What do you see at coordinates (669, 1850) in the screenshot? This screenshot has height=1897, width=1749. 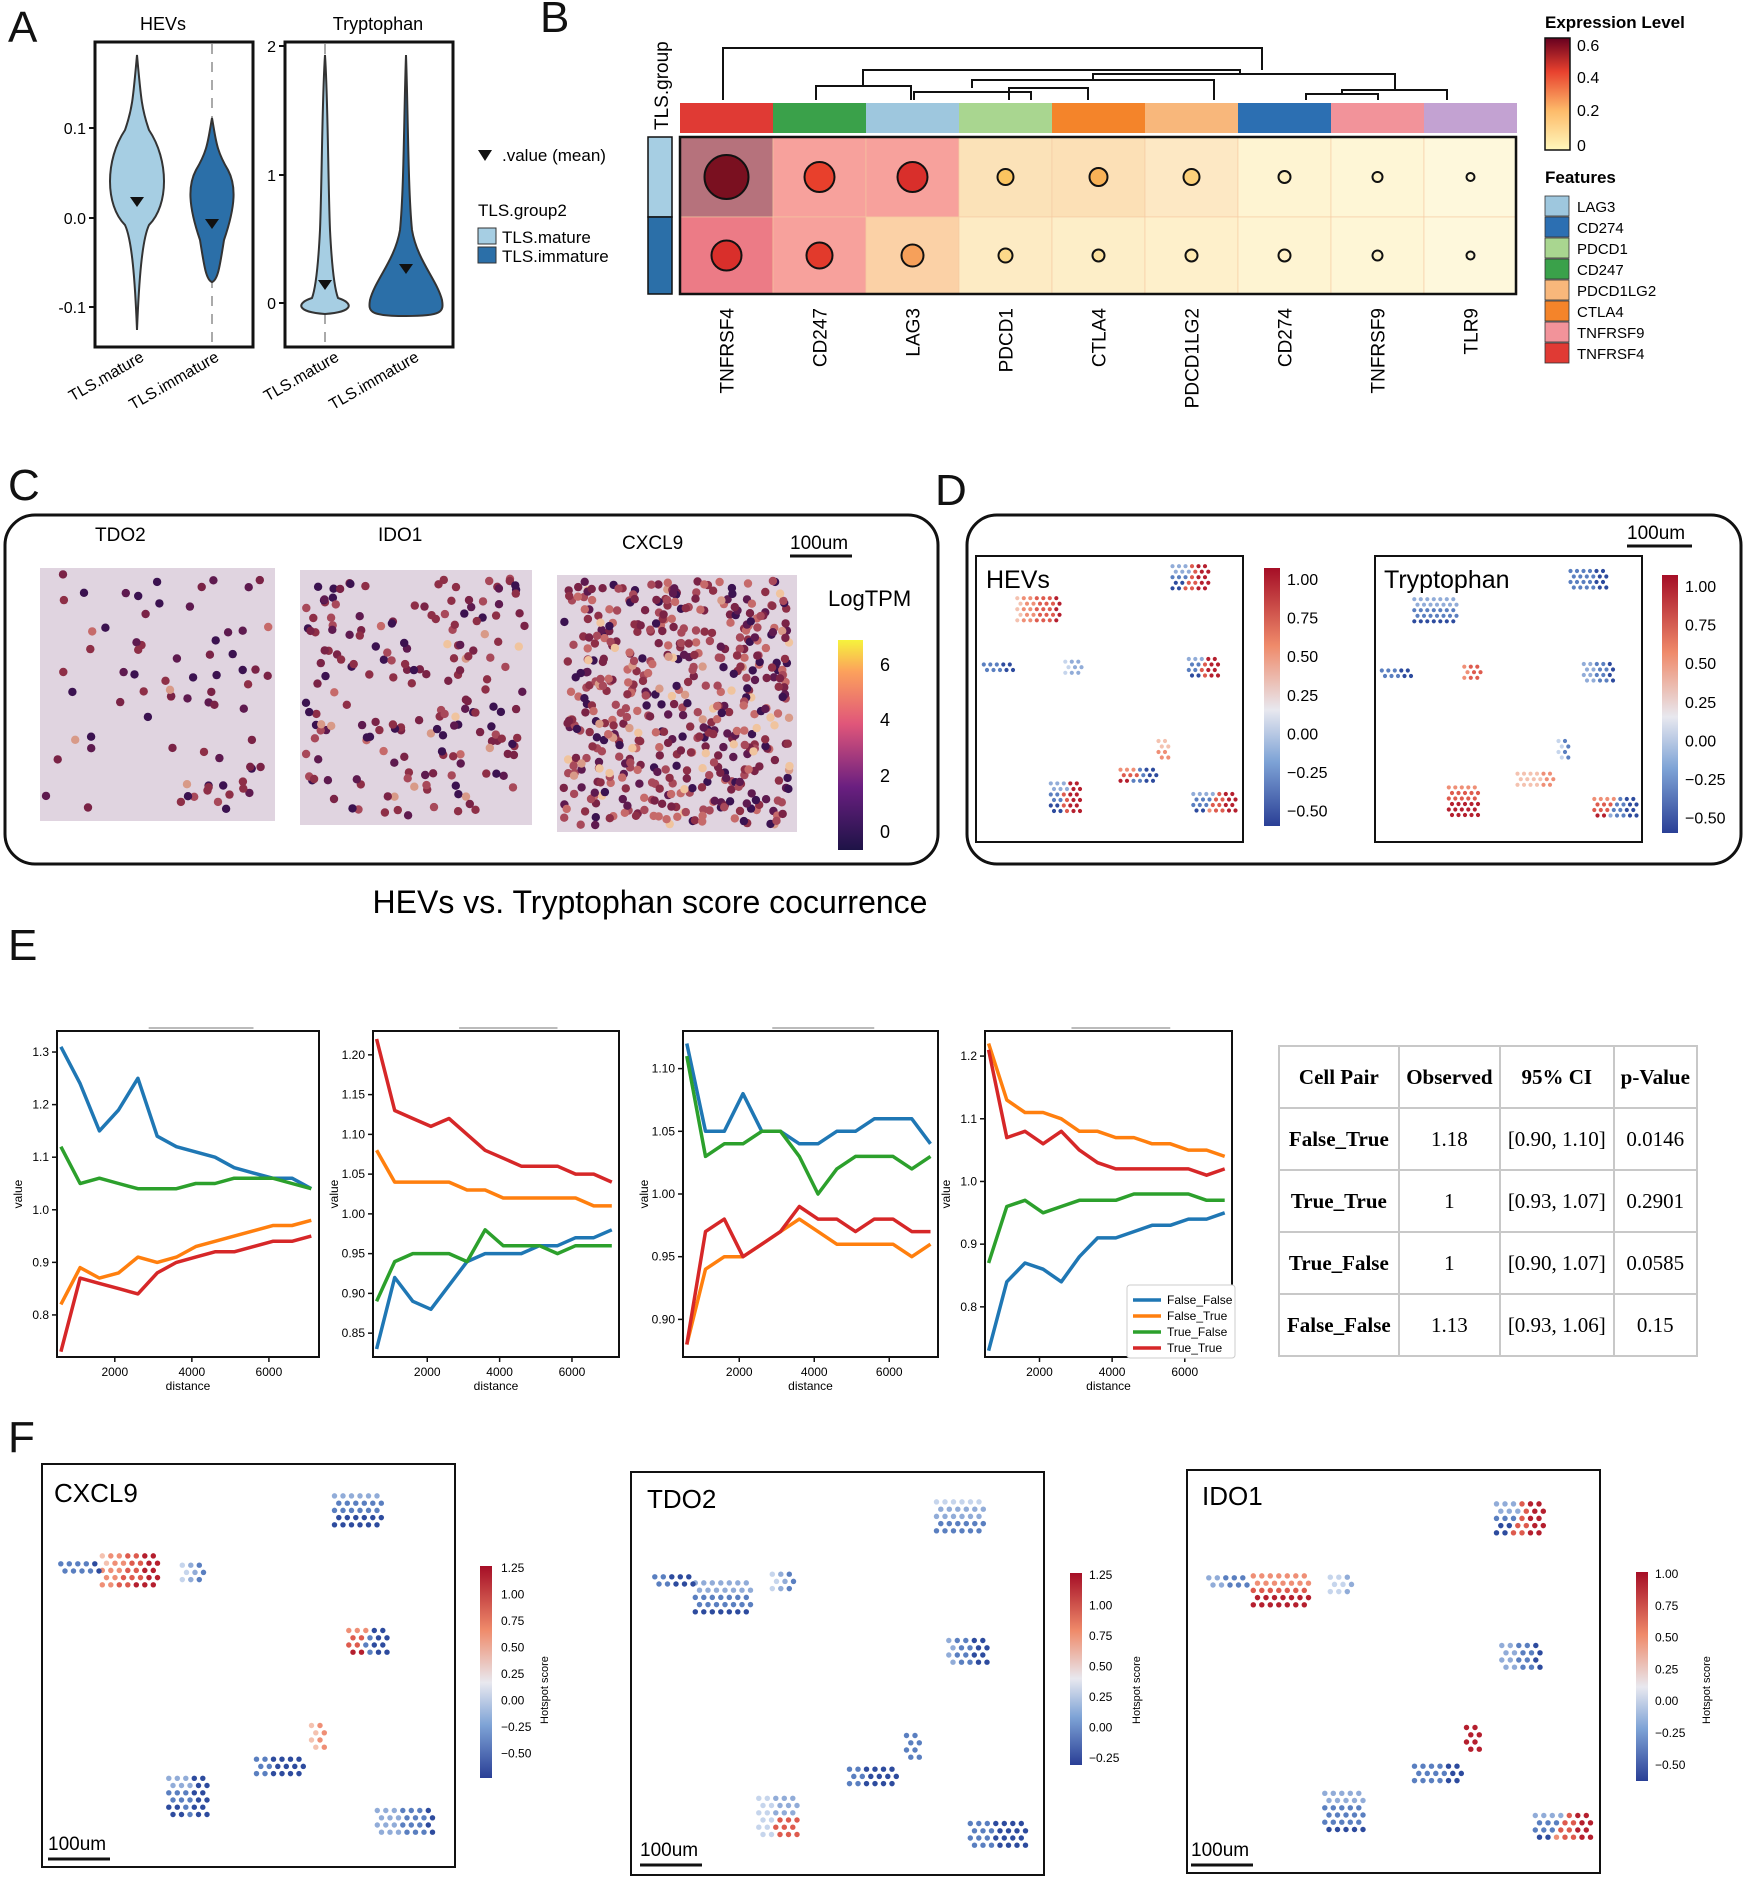 I see `scalebar-label: 100um` at bounding box center [669, 1850].